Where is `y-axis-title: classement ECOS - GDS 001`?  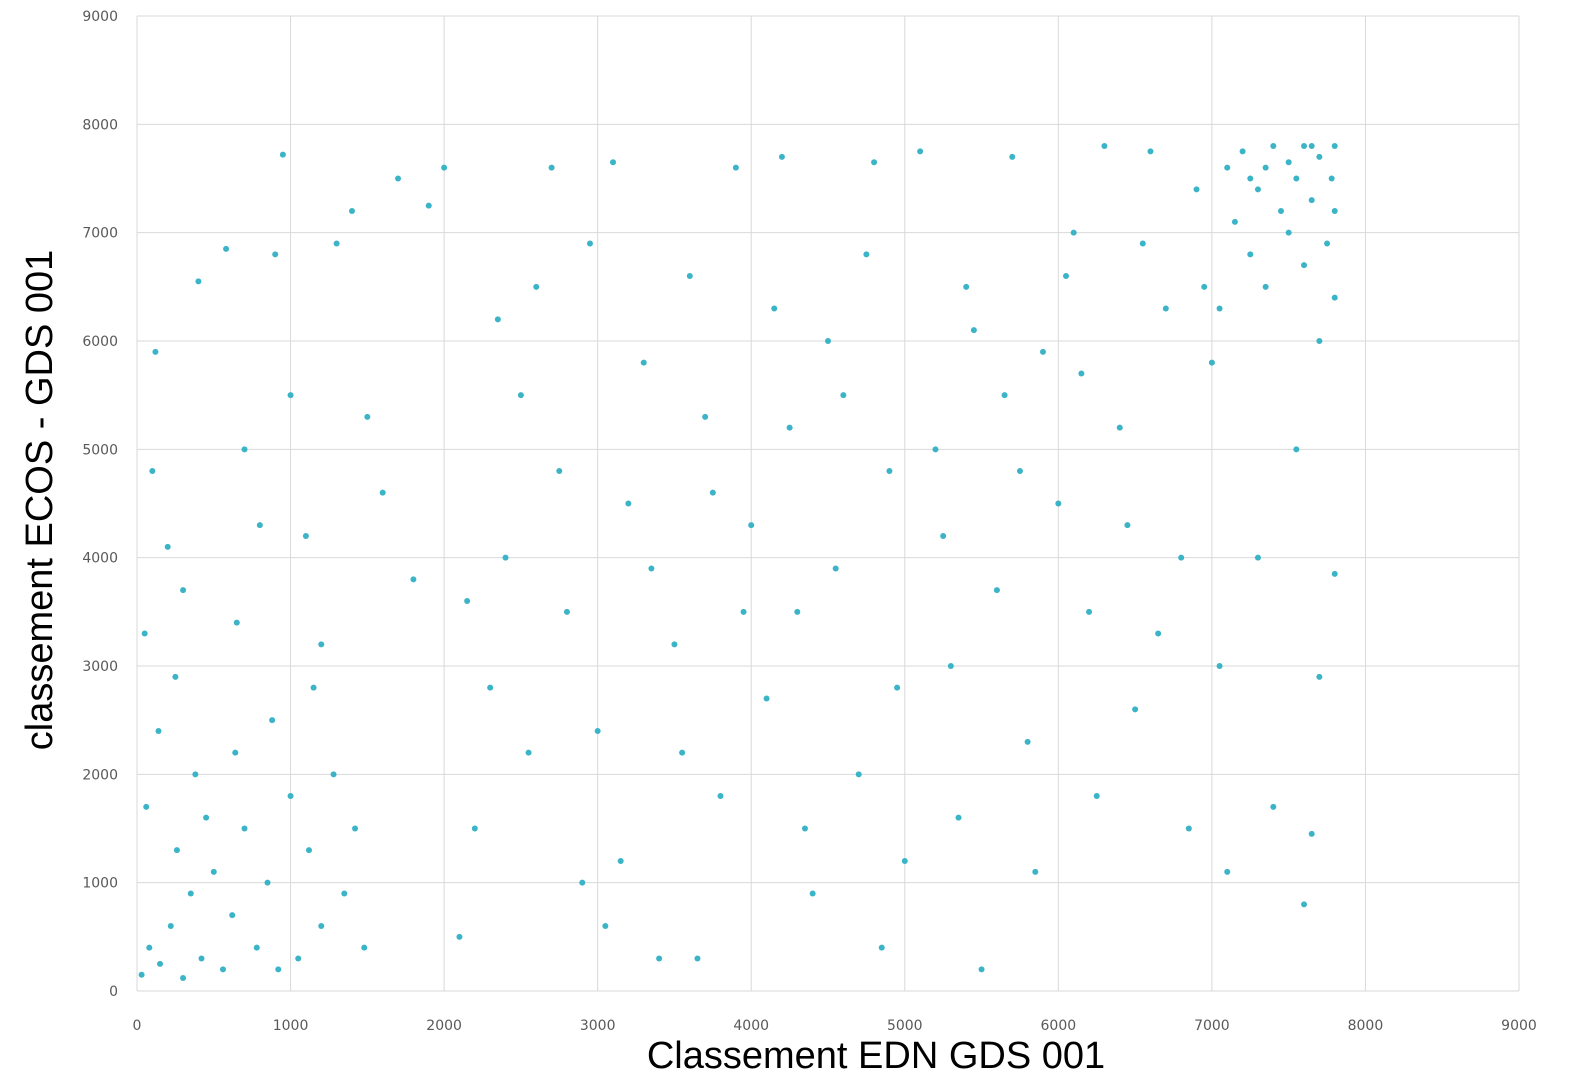
y-axis-title: classement ECOS - GDS 001 is located at coordinates (40, 500).